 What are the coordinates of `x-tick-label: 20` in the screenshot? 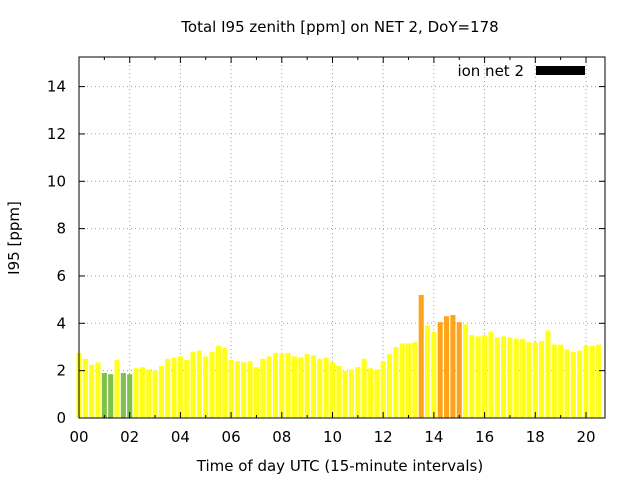 It's located at (585, 437).